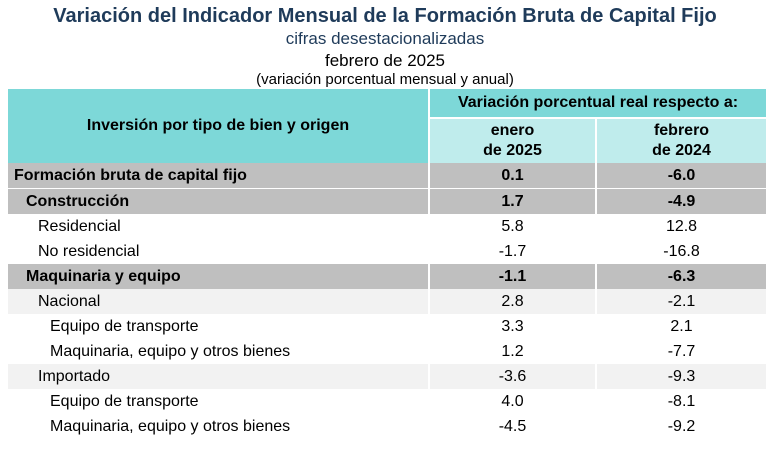 This screenshot has height=454, width=770. What do you see at coordinates (512, 376) in the screenshot?
I see `row-value-enero: -3.6` at bounding box center [512, 376].